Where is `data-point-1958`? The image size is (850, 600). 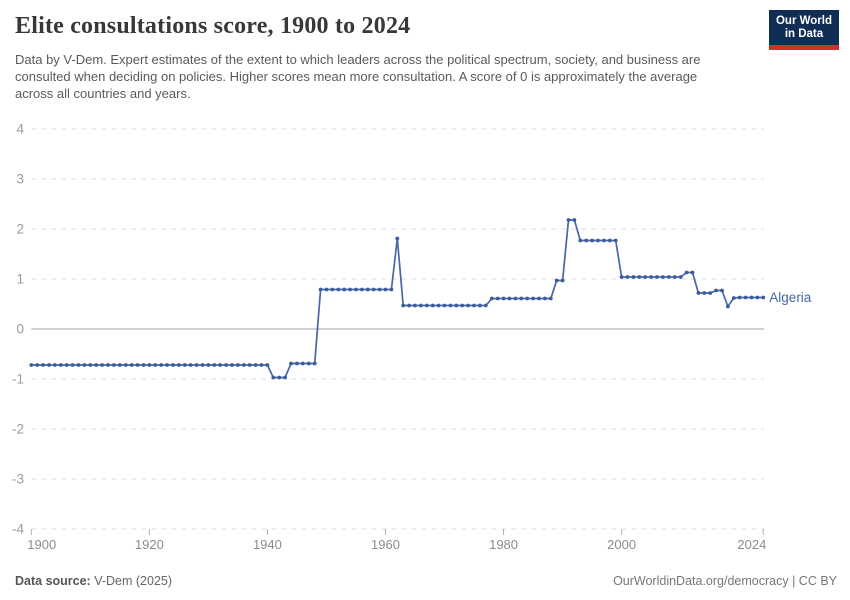 data-point-1958 is located at coordinates (373, 289).